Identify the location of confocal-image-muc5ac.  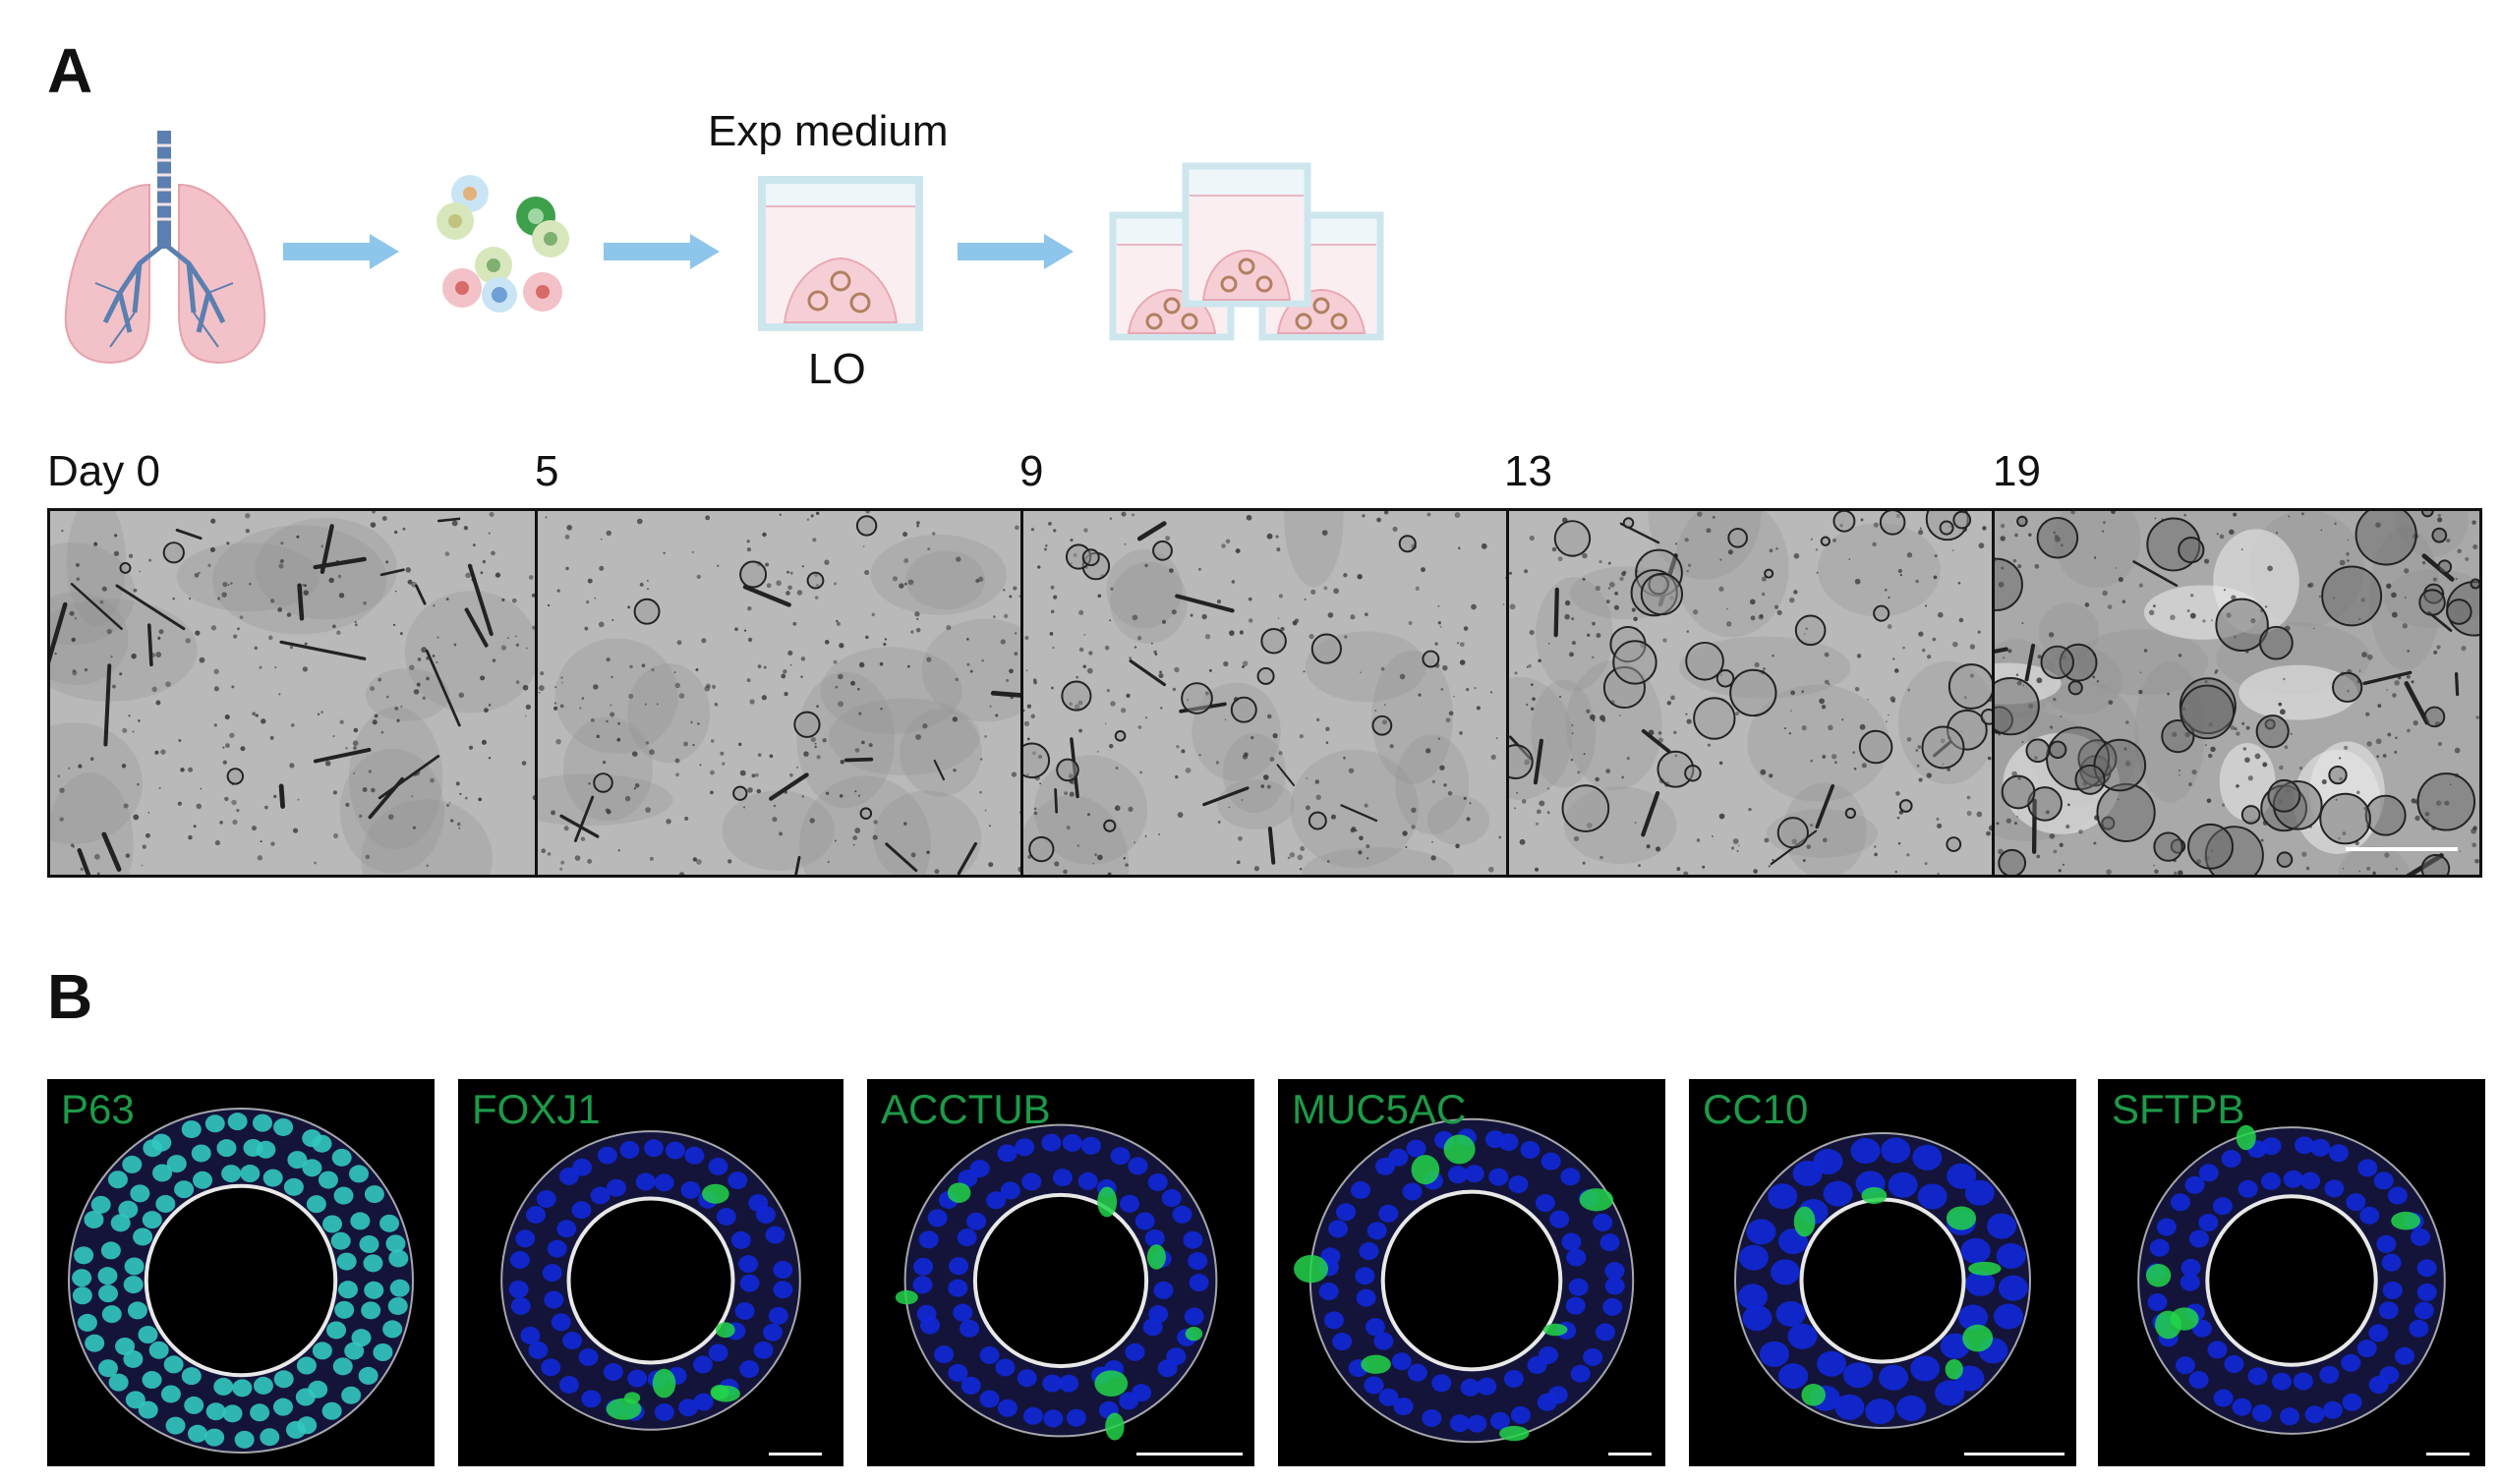
(1472, 1272).